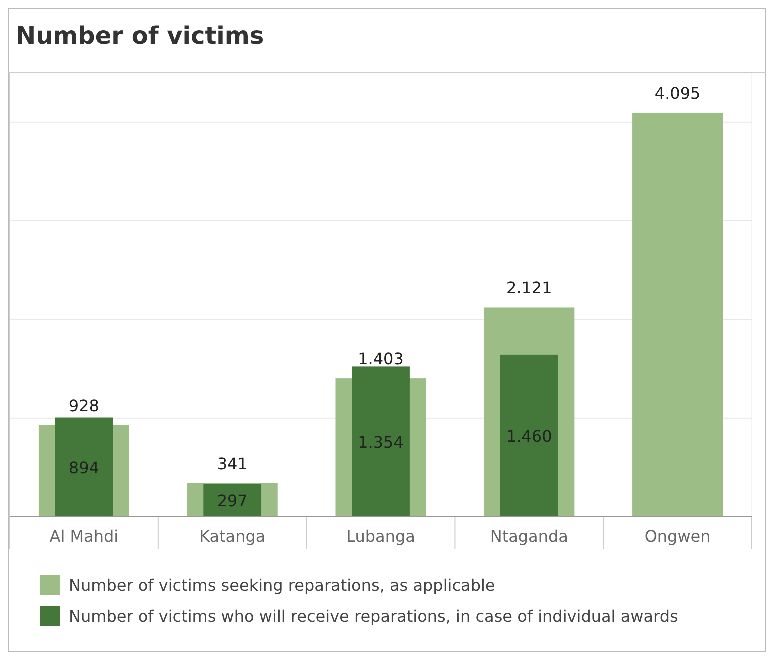 The image size is (774, 660). Describe the element at coordinates (677, 536) in the screenshot. I see `x-tick-label: Ongwen` at that location.